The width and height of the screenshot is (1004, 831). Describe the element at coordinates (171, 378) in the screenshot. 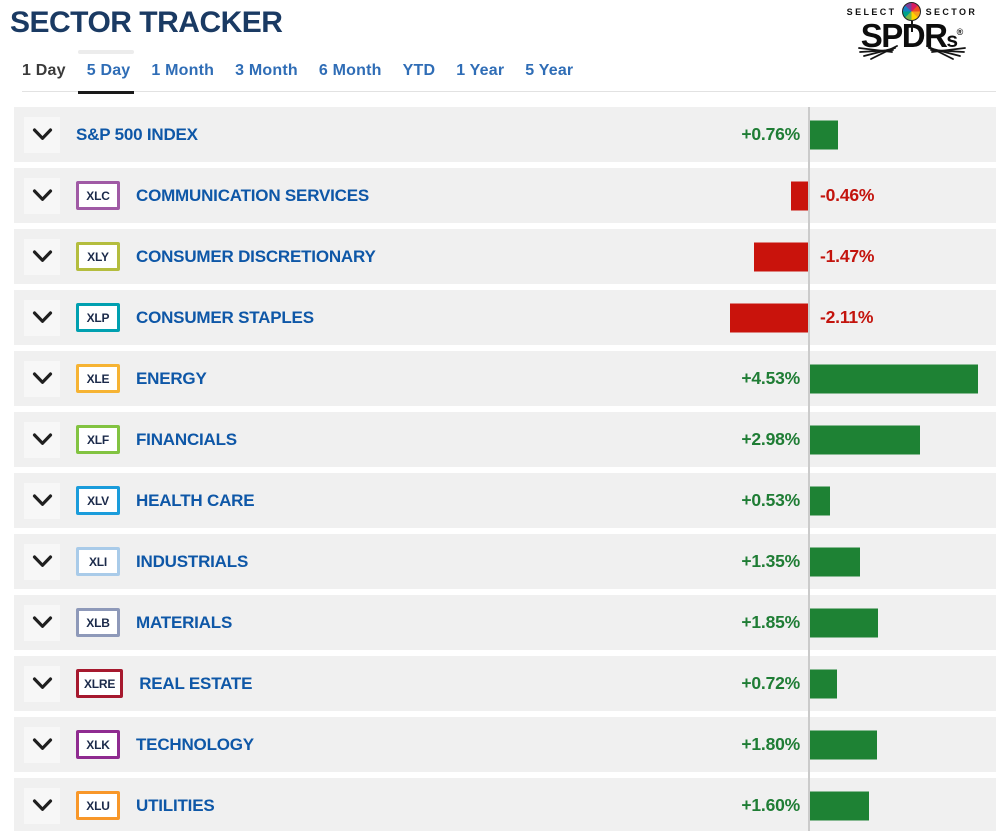

I see `sector-name: ENERGY` at that location.